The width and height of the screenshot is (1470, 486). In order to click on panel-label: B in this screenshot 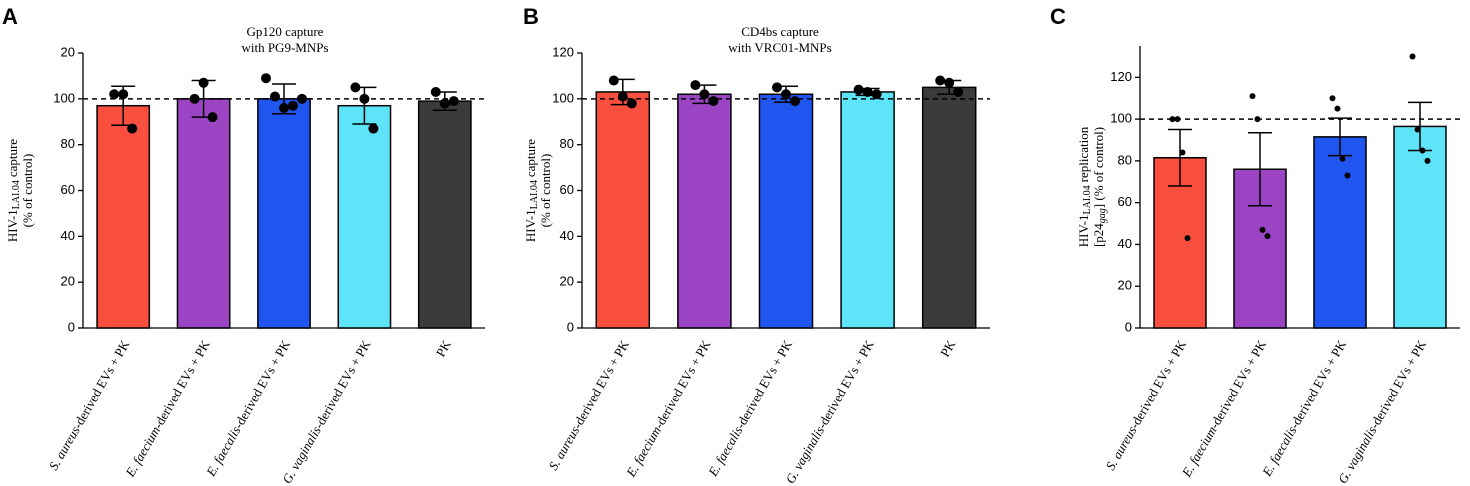, I will do `click(531, 16)`.